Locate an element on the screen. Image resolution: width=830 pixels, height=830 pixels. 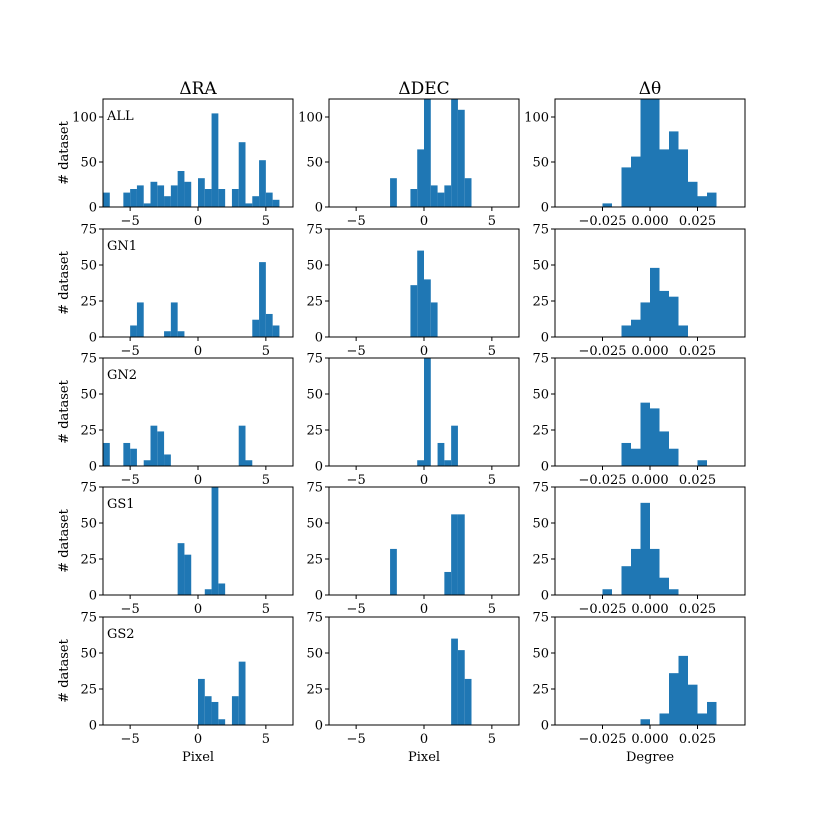
panel-r3-c3: −0.025 0.000 0.025 0 25 50 75 is located at coordinates (639, 420).